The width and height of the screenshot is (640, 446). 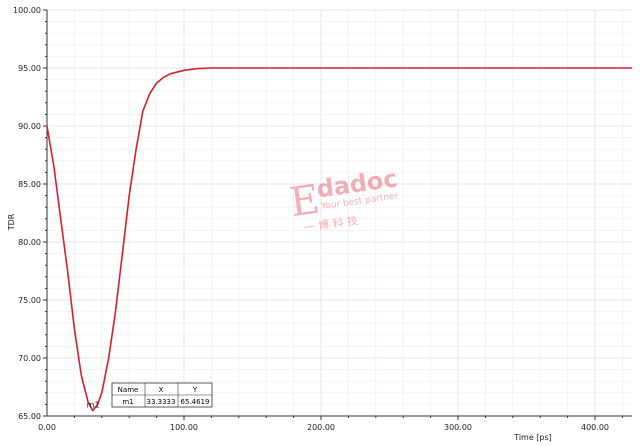 I want to click on marker-table-header-name: Name, so click(x=128, y=390).